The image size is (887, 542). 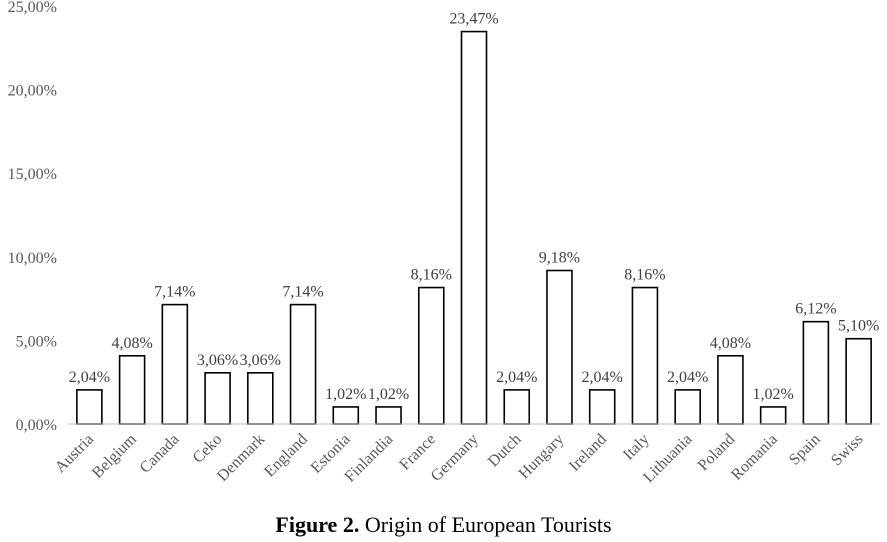 I want to click on figure-caption: Figure 2. Origin of European Tourists, so click(x=443, y=525).